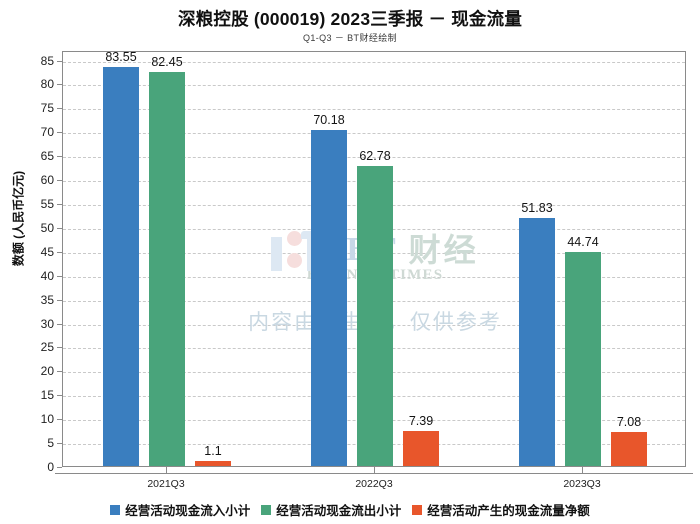 The width and height of the screenshot is (700, 524). I want to click on y-axis-title: 数额 (人民币亿元), so click(18, 218).